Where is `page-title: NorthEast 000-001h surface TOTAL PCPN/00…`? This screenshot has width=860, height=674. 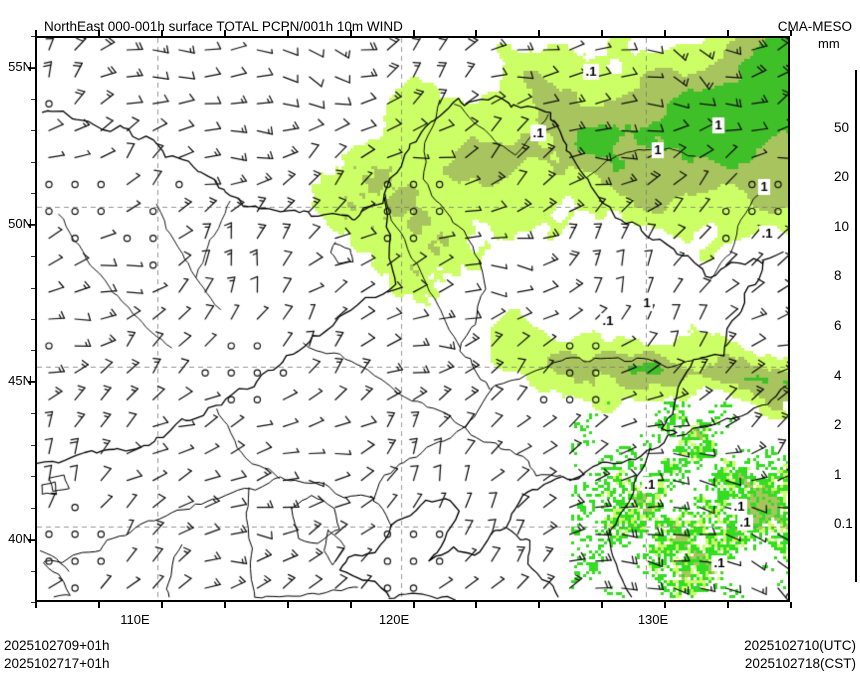
page-title: NorthEast 000-001h surface TOTAL PCPN/00… is located at coordinates (223, 26).